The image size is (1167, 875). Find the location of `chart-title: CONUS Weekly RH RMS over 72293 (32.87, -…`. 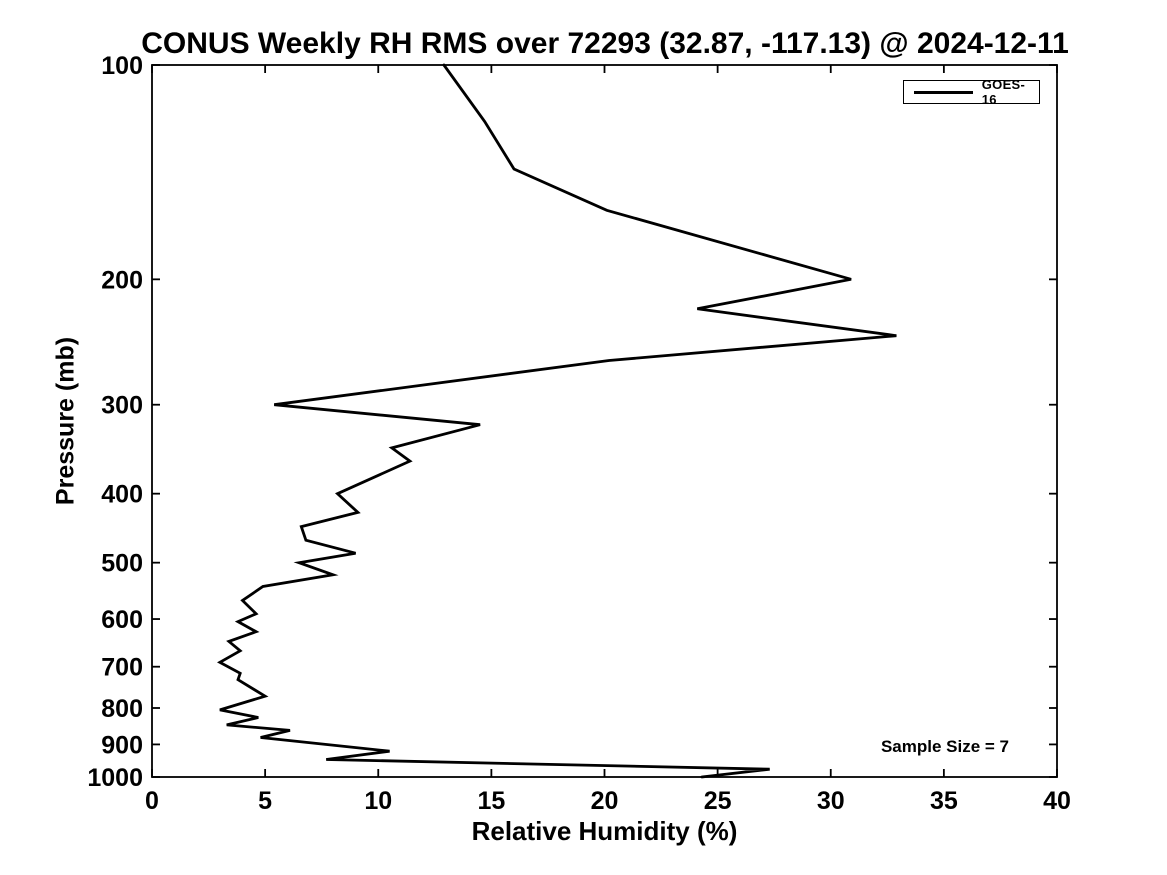

chart-title: CONUS Weekly RH RMS over 72293 (32.87, -… is located at coordinates (605, 43).